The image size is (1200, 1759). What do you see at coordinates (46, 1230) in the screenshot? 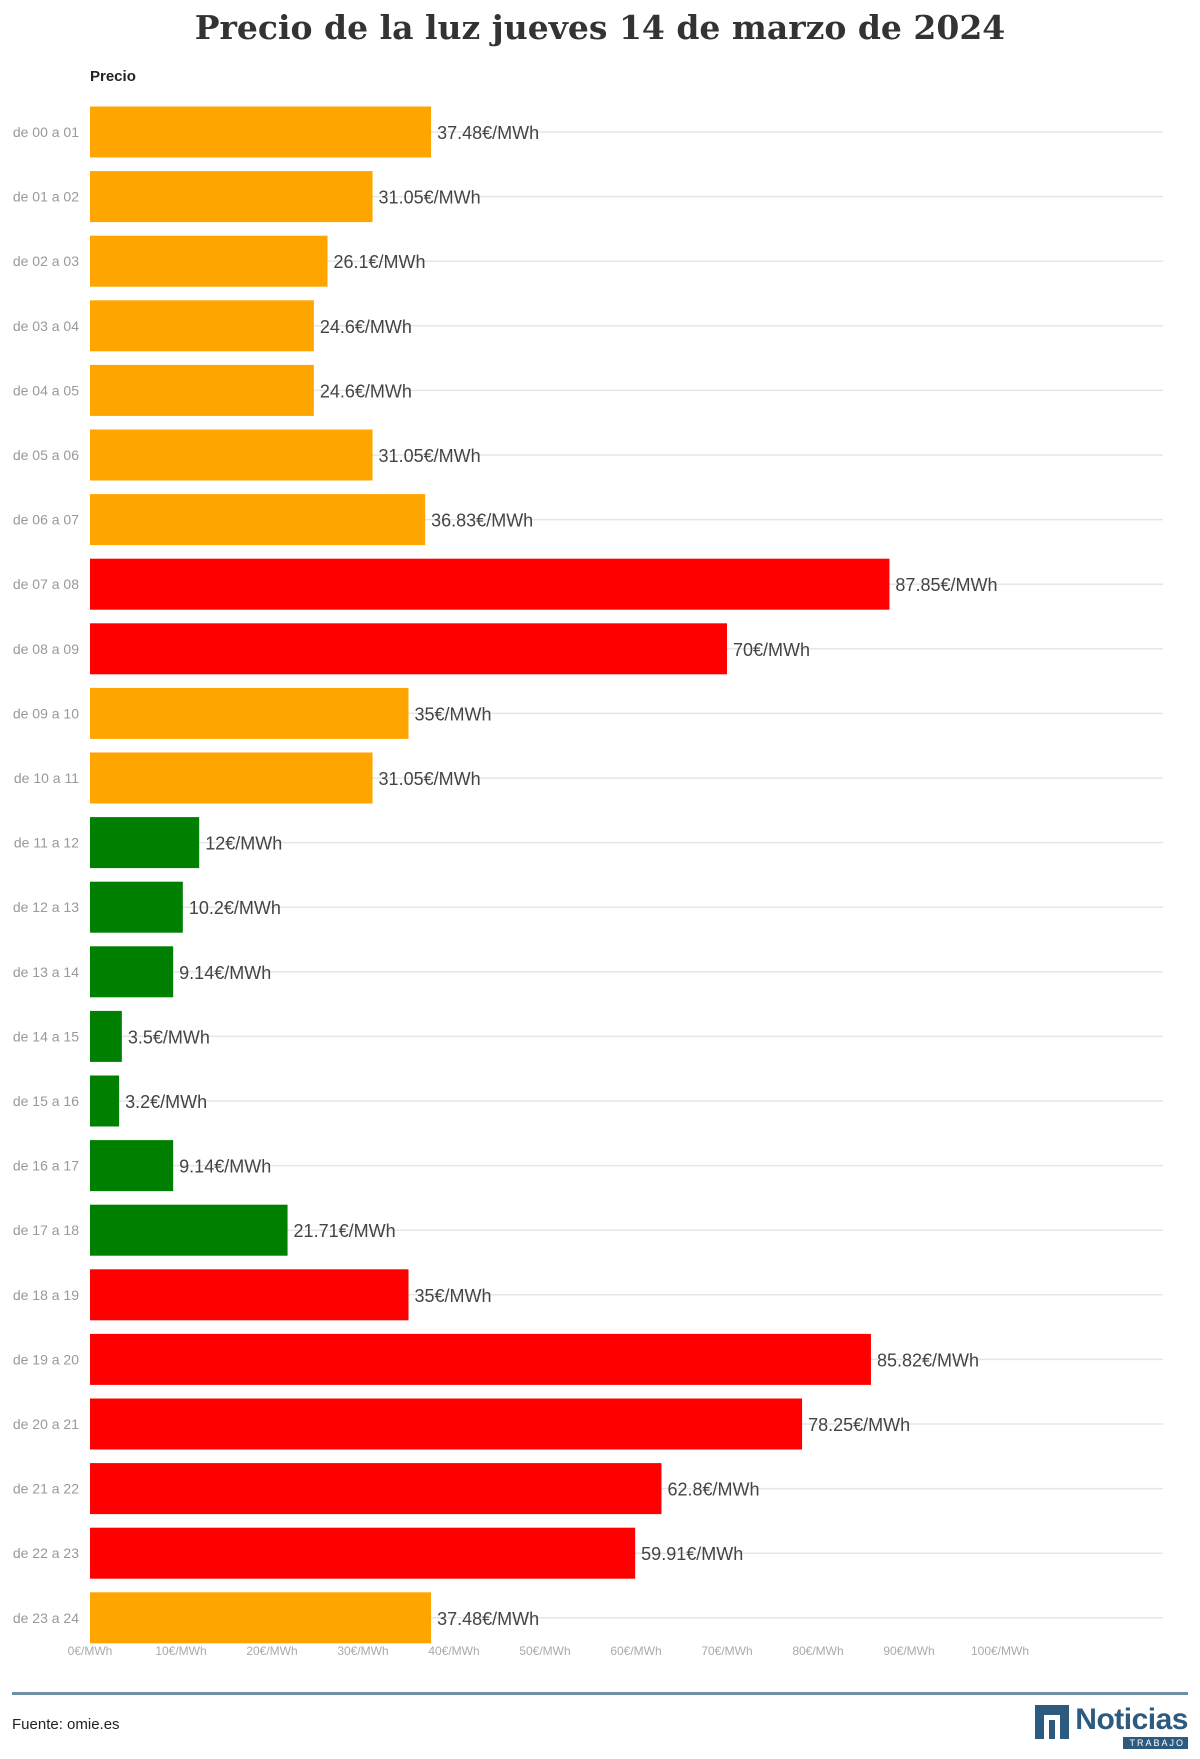
I see `category-label: de 17 a 18` at bounding box center [46, 1230].